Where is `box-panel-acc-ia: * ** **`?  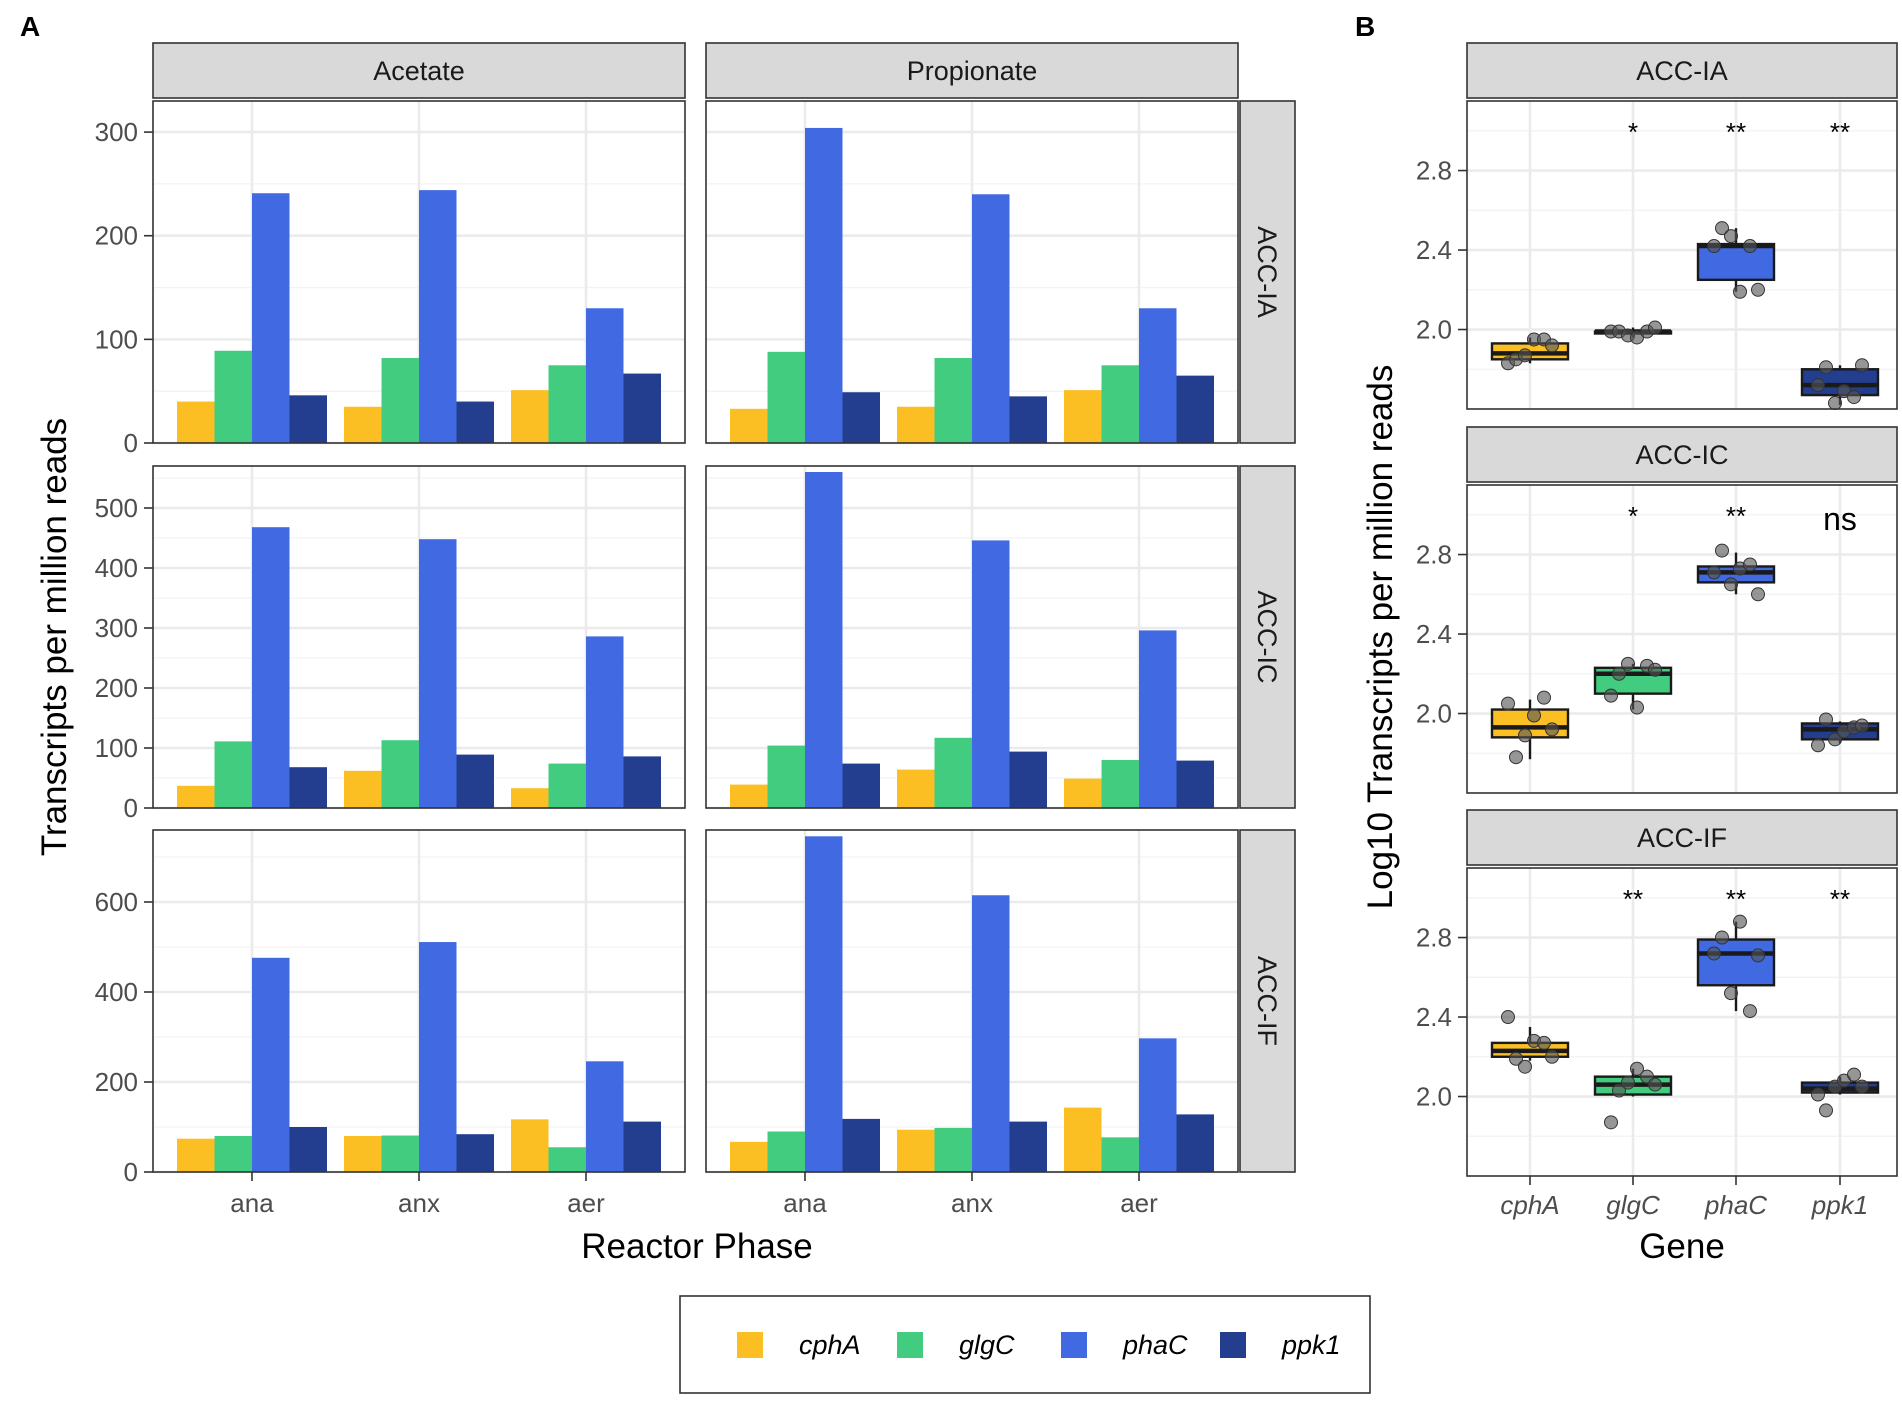
box-panel-acc-ia: * ** ** is located at coordinates (1682, 255).